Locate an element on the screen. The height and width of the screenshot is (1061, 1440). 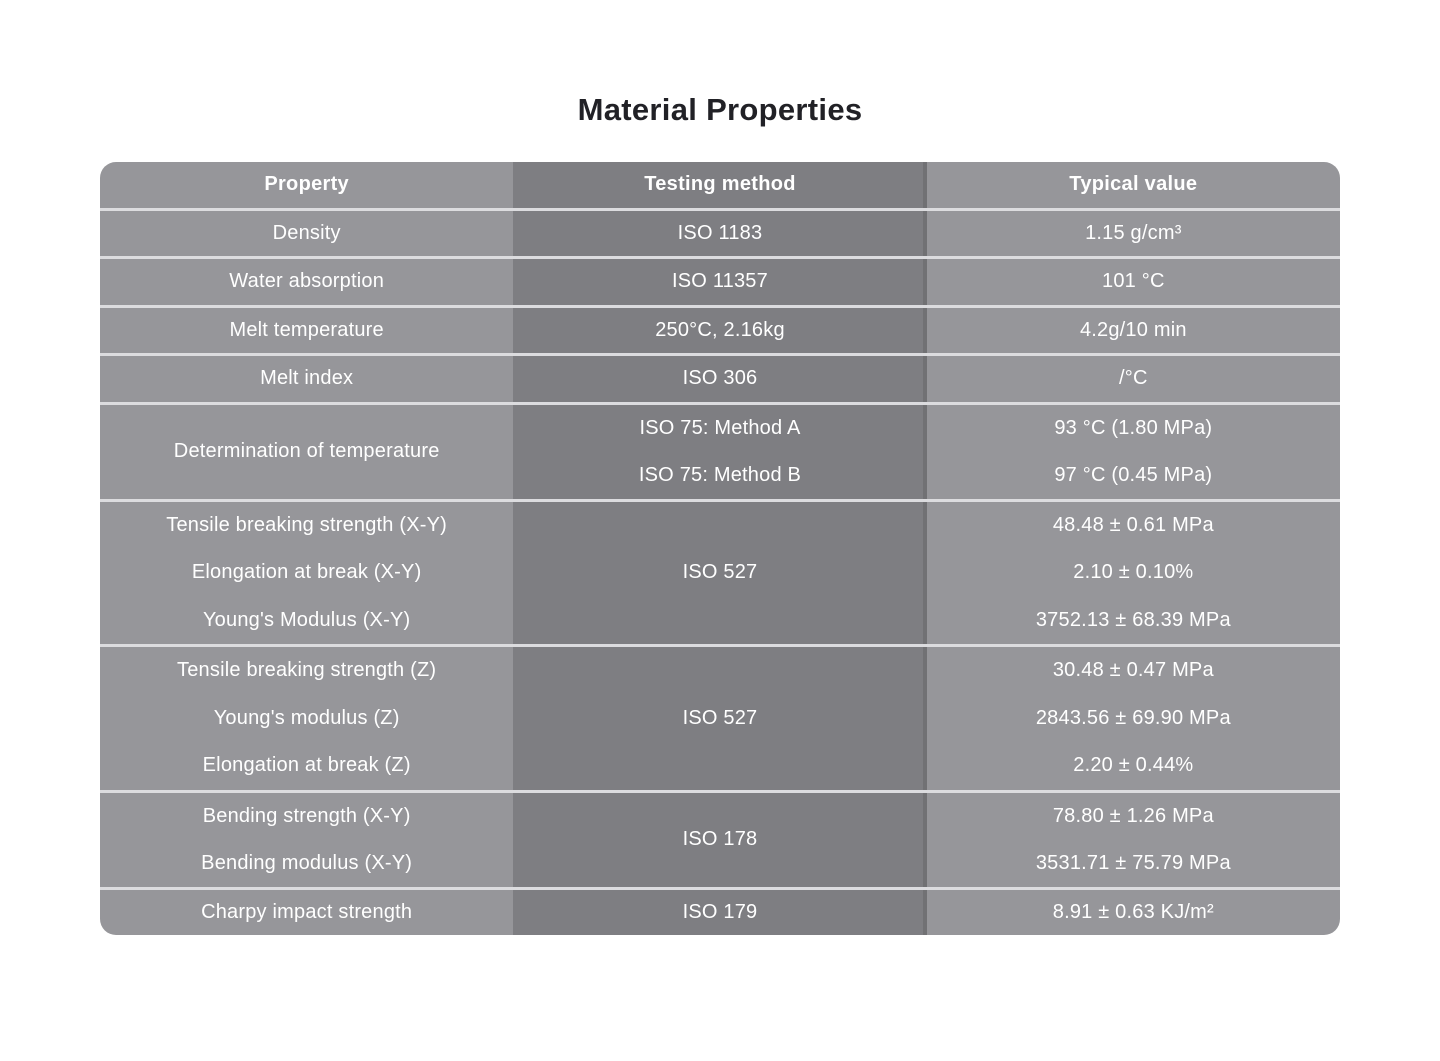
value-cell-text: 4.2g/10 min is located at coordinates (1133, 329).